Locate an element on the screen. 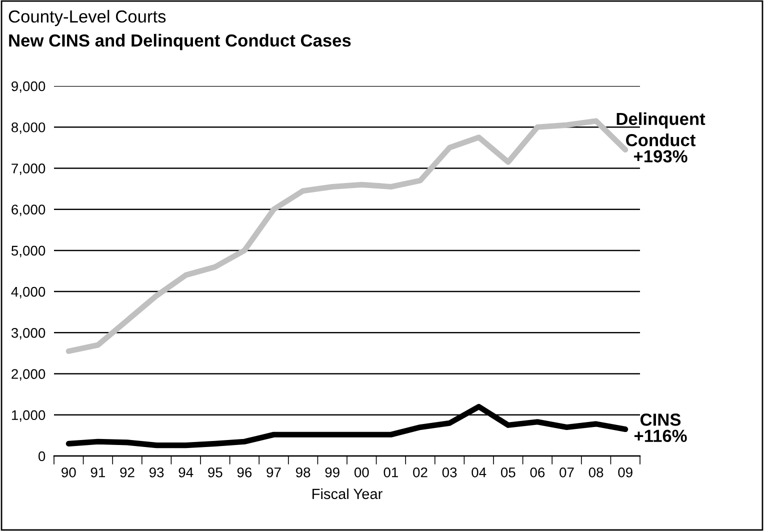 Image resolution: width=764 pixels, height=531 pixels. y-tick-label: 2,000 is located at coordinates (29, 375).